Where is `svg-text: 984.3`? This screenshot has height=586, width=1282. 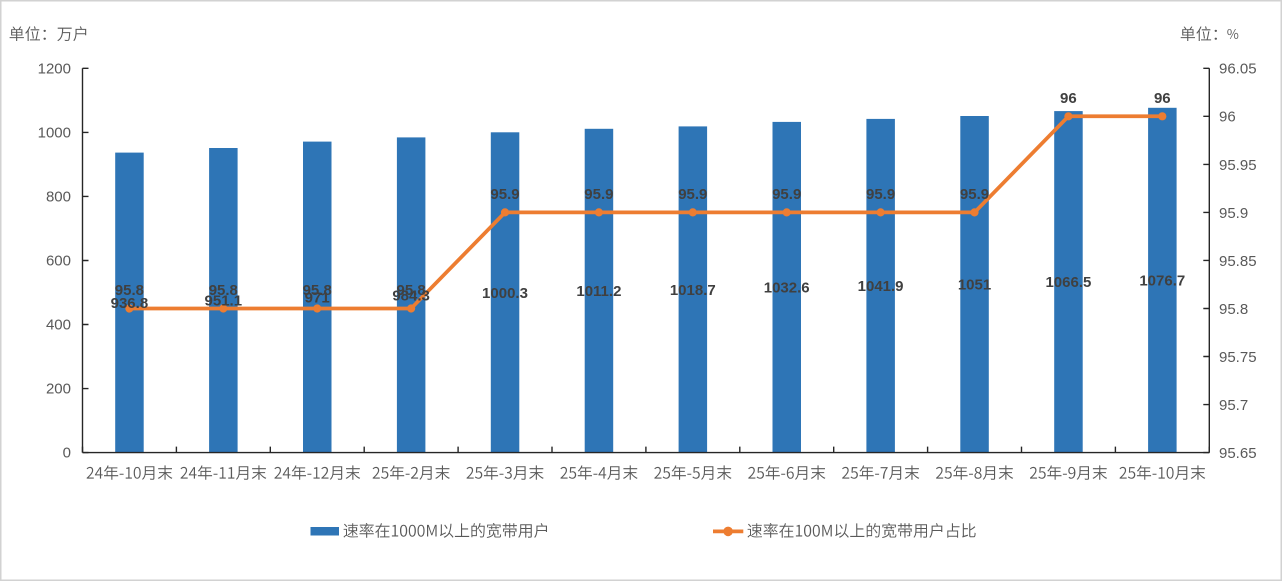
svg-text: 984.3 is located at coordinates (411, 295).